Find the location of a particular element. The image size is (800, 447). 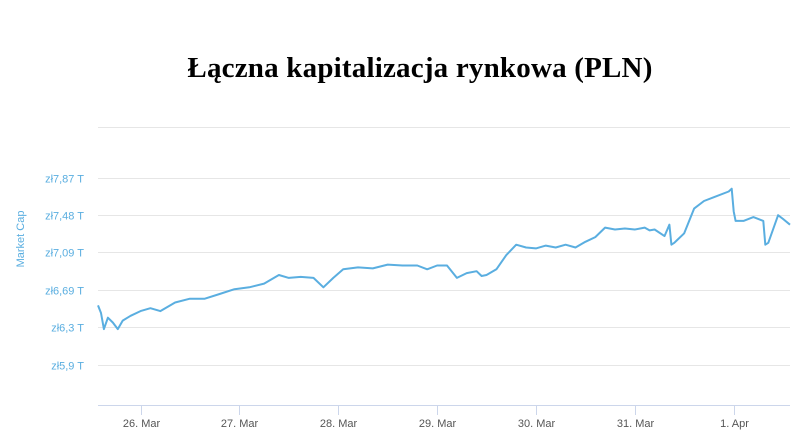

chart-title: Łączna kapitalizacja rynkowa (PLN) is located at coordinates (420, 68).